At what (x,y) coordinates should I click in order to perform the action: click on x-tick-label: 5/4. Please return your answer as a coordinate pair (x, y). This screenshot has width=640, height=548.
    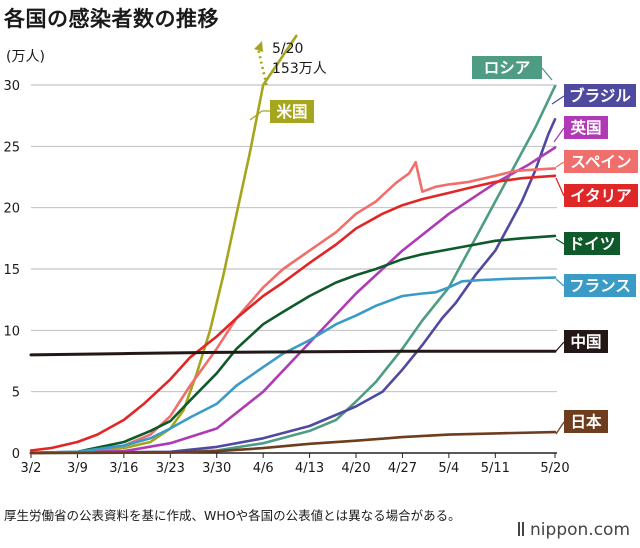
    Looking at the image, I should click on (448, 468).